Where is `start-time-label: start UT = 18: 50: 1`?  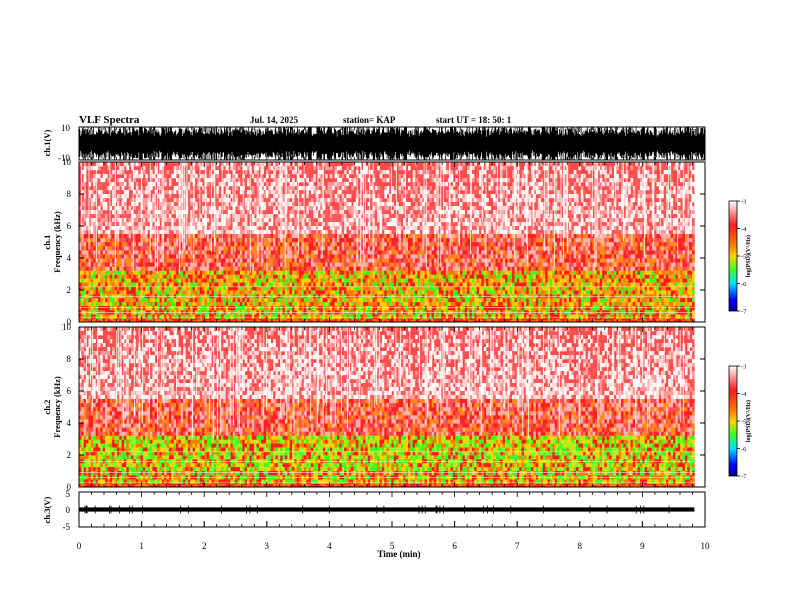
start-time-label: start UT = 18: 50: 1 is located at coordinates (474, 120).